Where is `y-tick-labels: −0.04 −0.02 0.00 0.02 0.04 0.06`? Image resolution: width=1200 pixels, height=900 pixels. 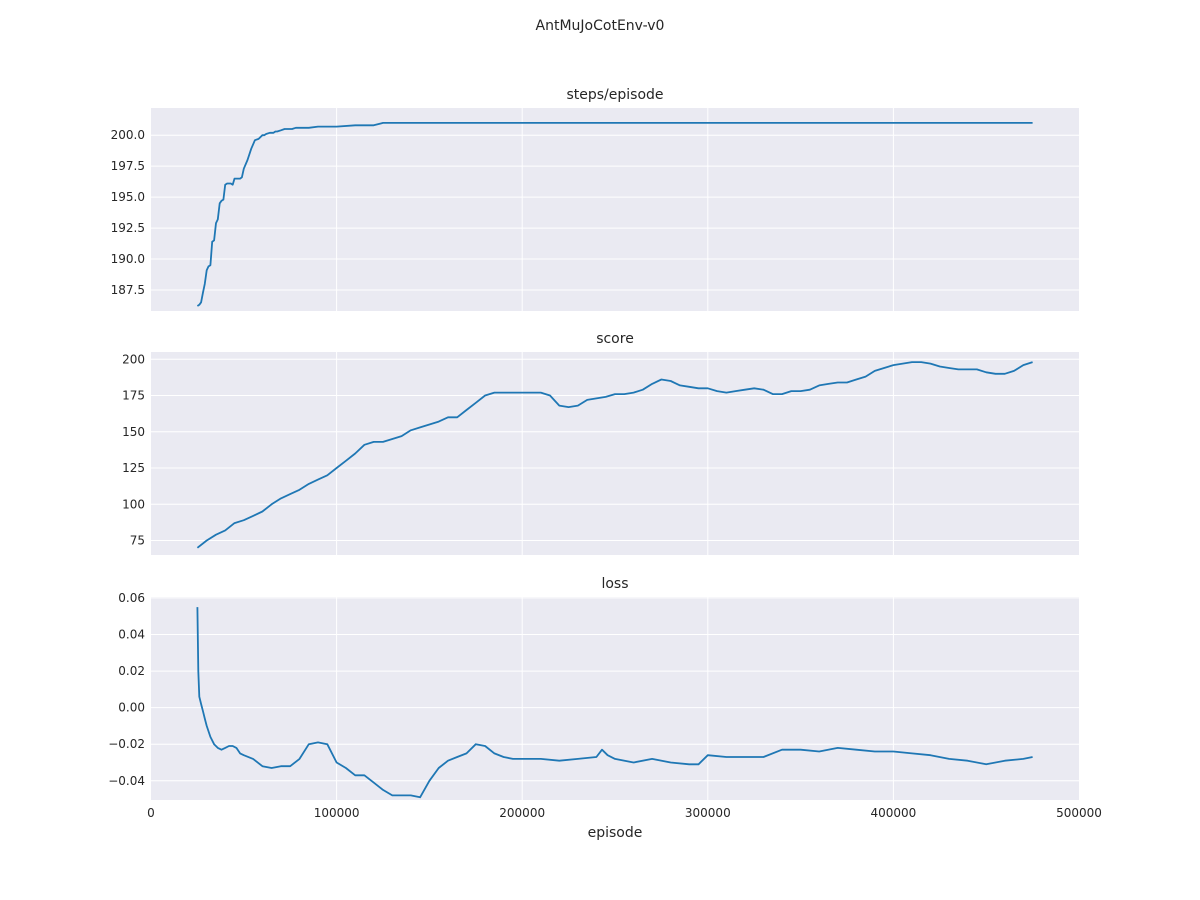
y-tick-labels: −0.04 −0.02 0.00 0.02 0.04 0.06 is located at coordinates (126, 689).